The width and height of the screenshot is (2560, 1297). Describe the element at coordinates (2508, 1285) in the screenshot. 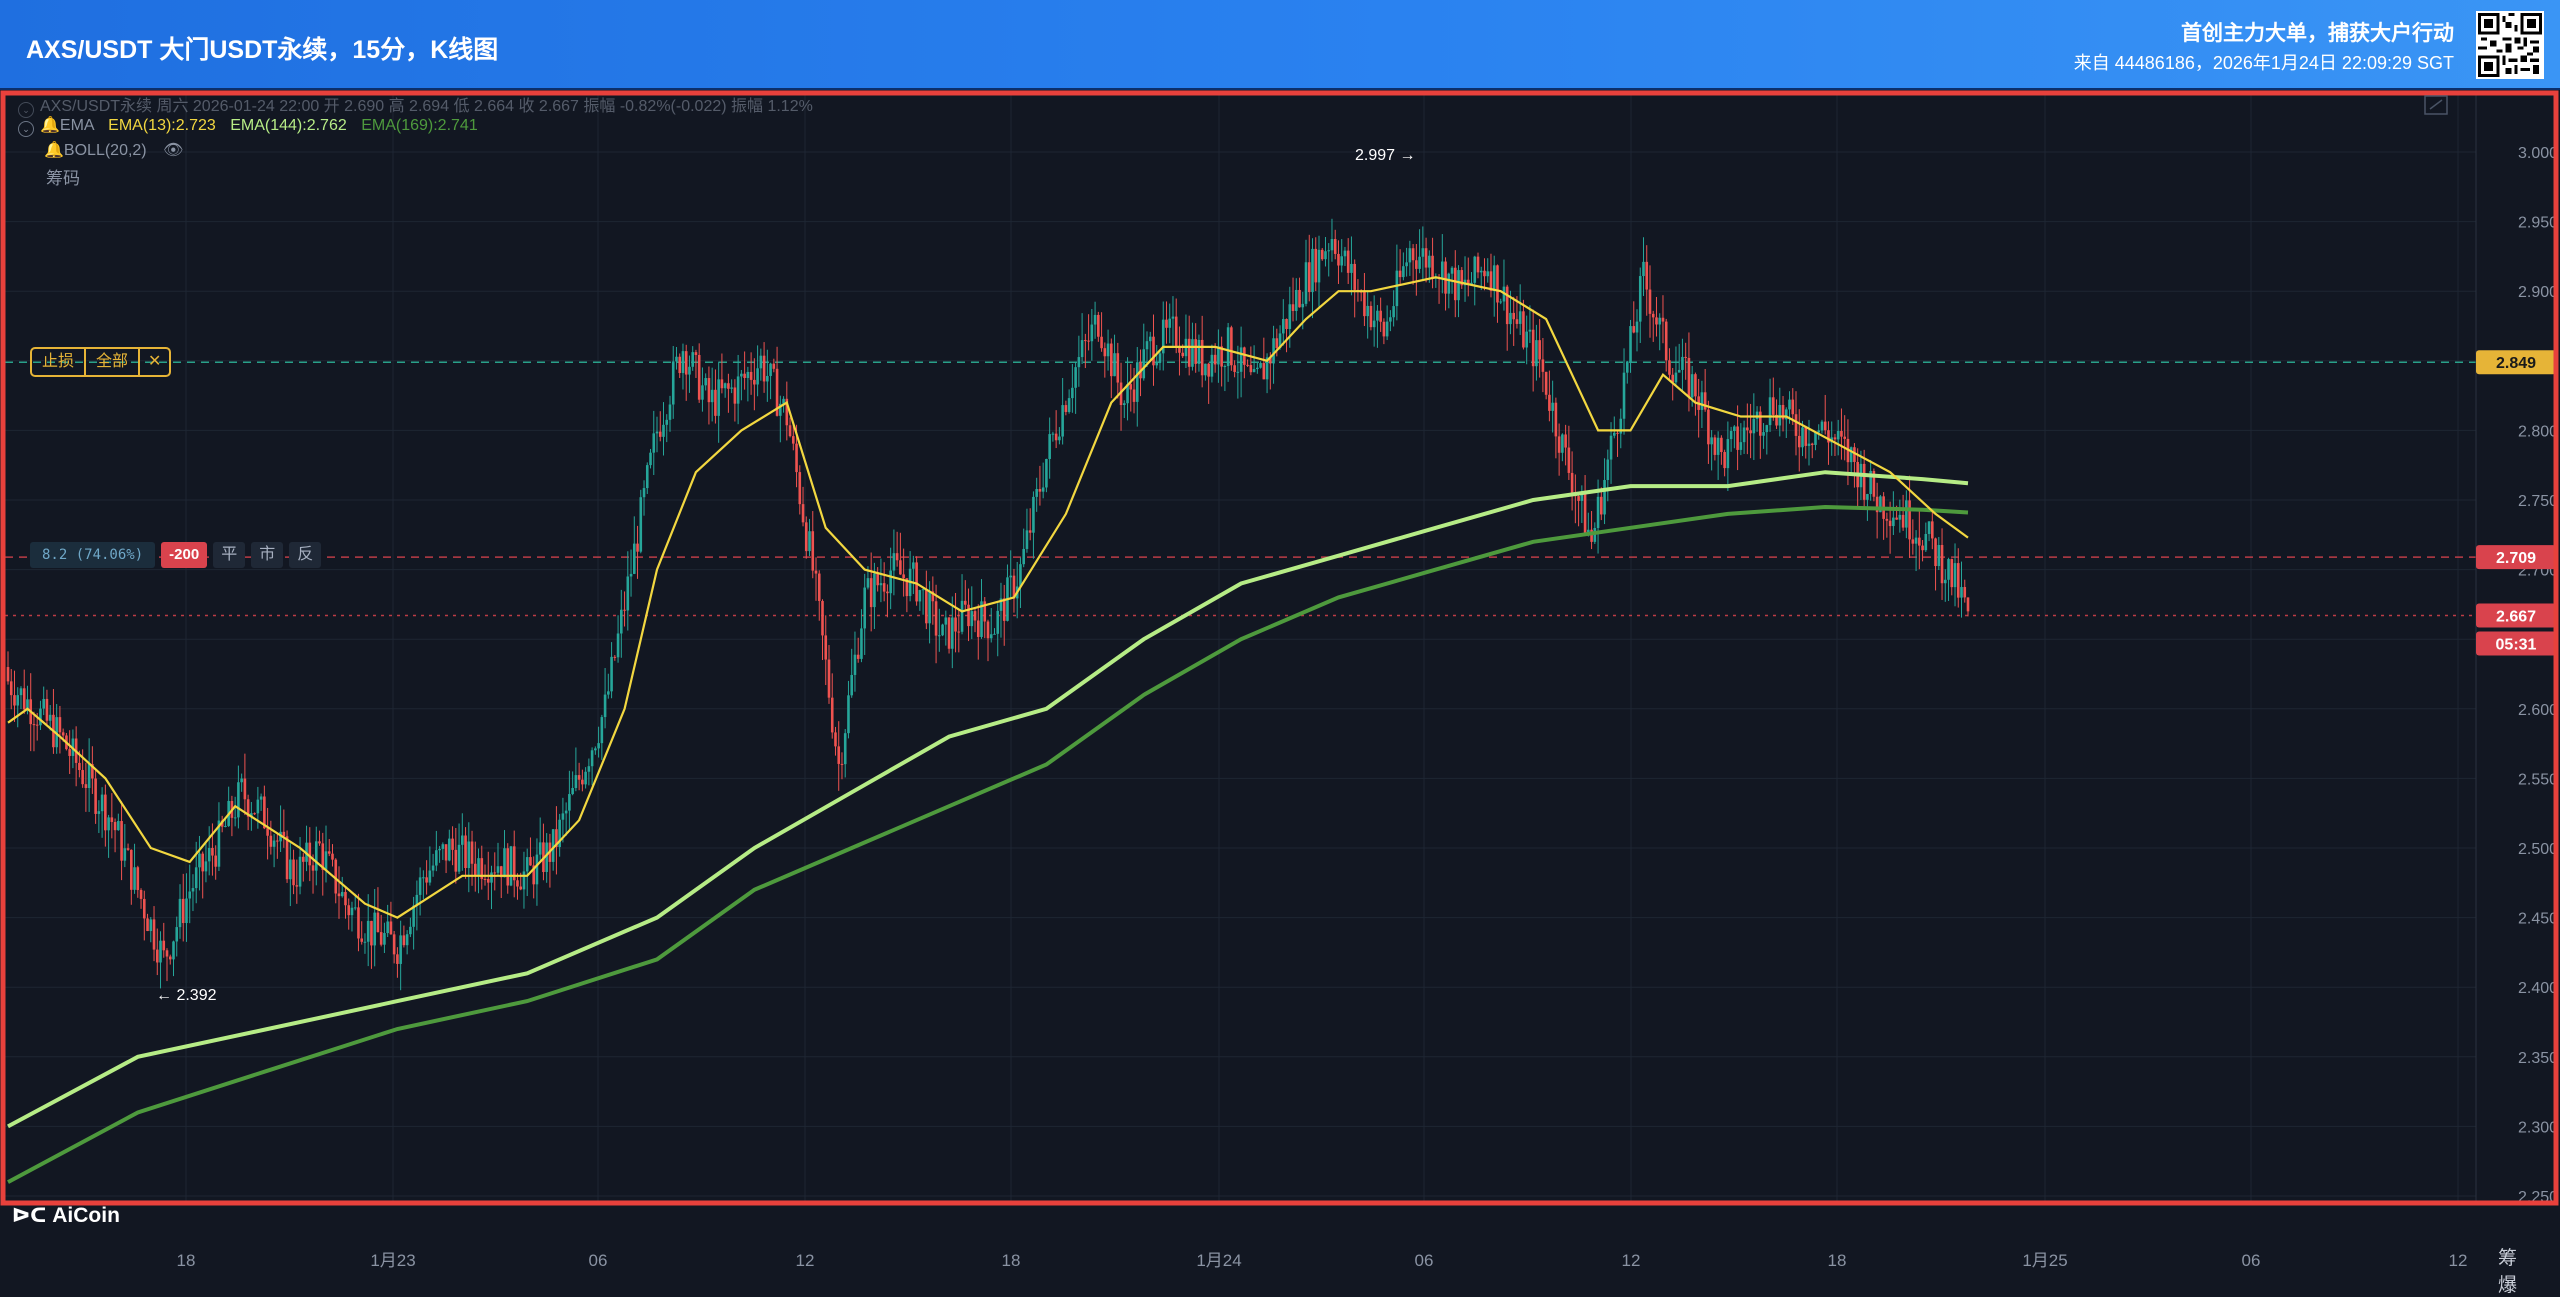

I see `liquidation-toggle-button: 爆` at that location.